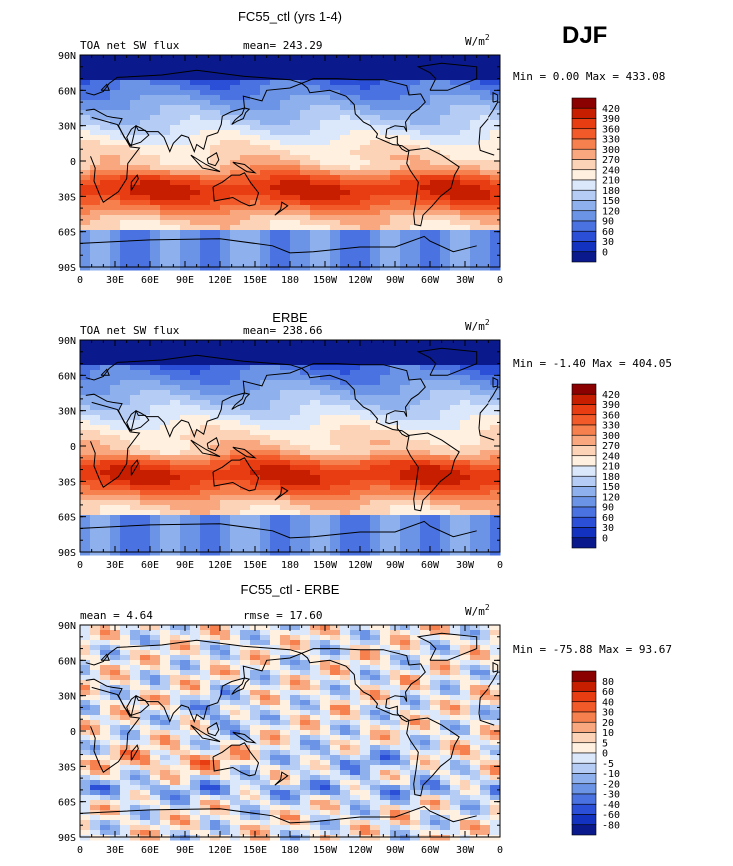 This screenshot has height=866, width=733. Describe the element at coordinates (611, 181) in the screenshot. I see `colorbar-label: 210` at that location.